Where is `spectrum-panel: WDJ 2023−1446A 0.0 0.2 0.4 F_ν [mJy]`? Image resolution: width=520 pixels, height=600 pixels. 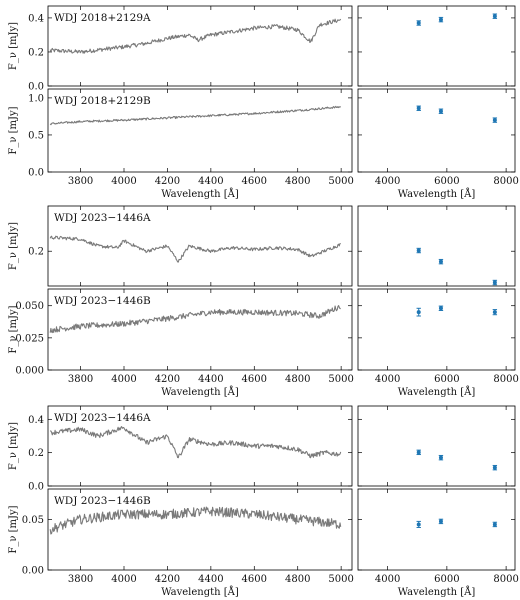 spectrum-panel: WDJ 2023−1446A 0.0 0.2 0.4 F_ν [mJy] is located at coordinates (180, 449).